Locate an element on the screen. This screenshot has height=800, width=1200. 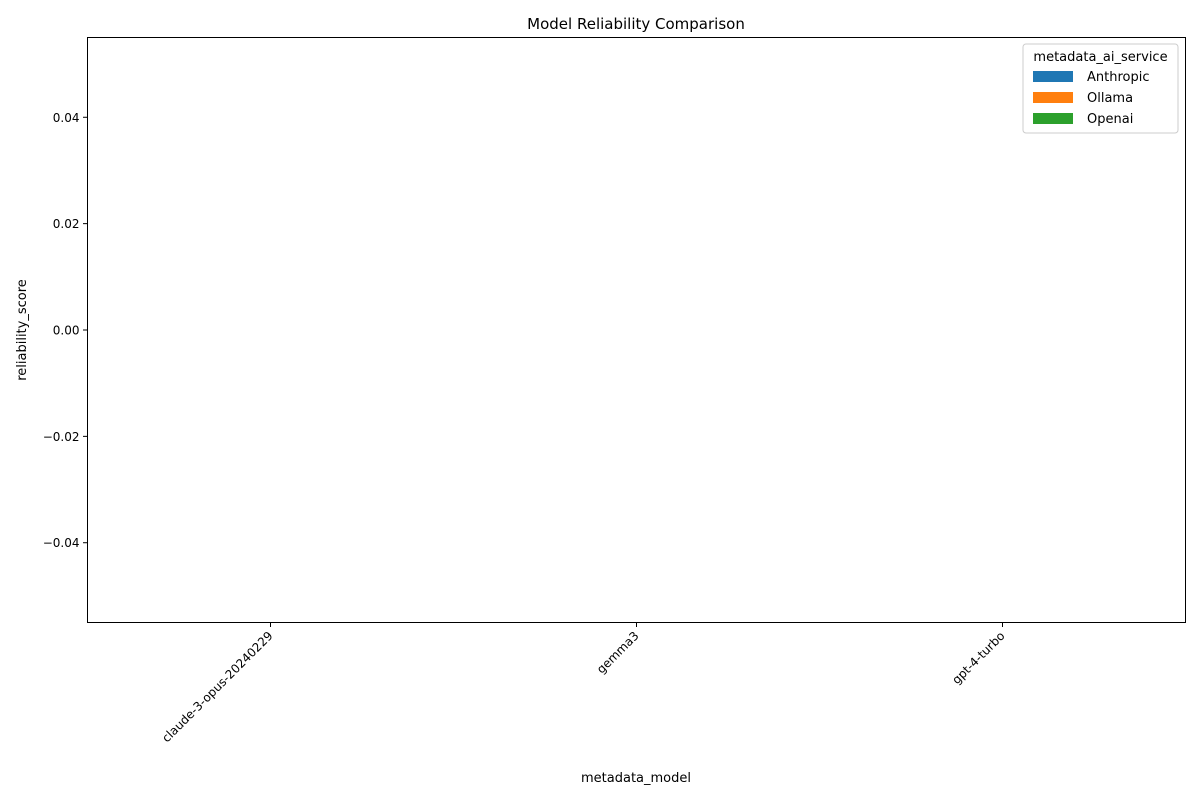
legend-entry-label: Openai is located at coordinates (1110, 119).